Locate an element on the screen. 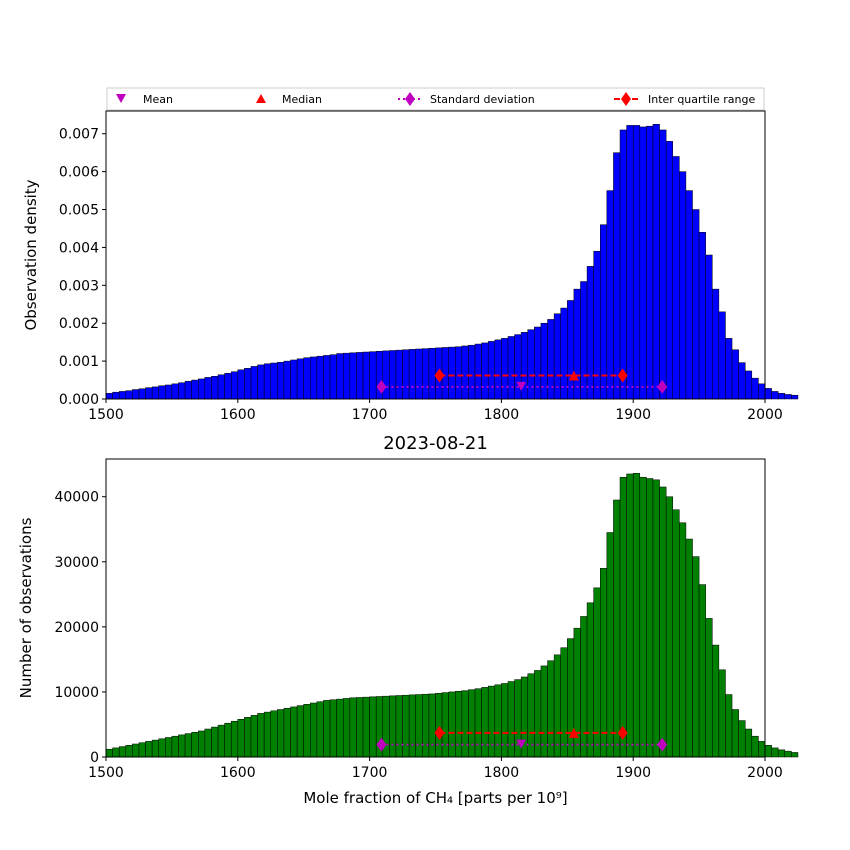  count-statistics-markers is located at coordinates (522, 738).